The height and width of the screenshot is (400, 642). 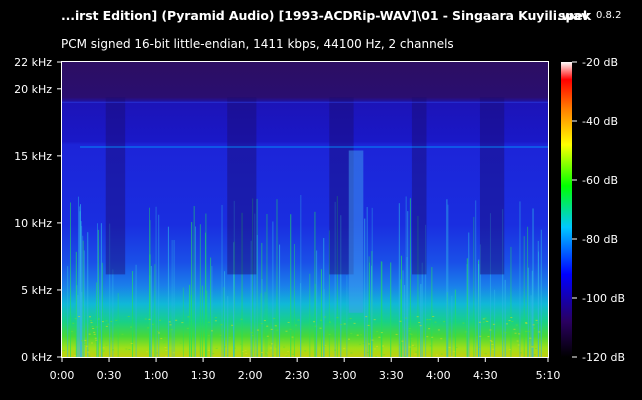 What do you see at coordinates (603, 357) in the screenshot?
I see `db-tick-label: -120 dB` at bounding box center [603, 357].